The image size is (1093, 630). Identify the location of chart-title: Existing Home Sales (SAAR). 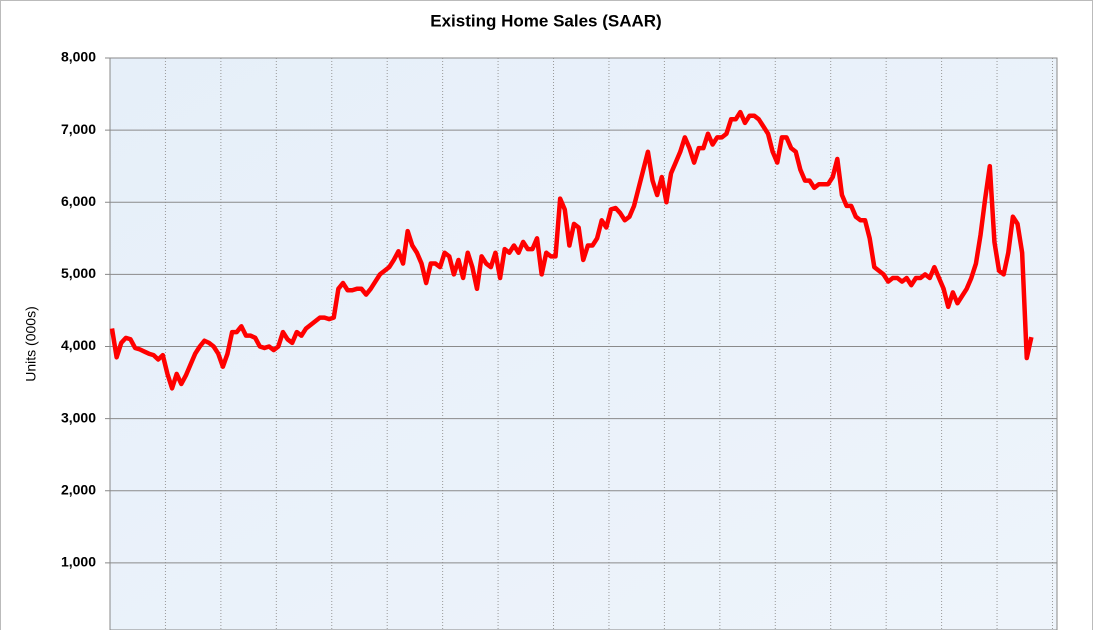
(545, 20).